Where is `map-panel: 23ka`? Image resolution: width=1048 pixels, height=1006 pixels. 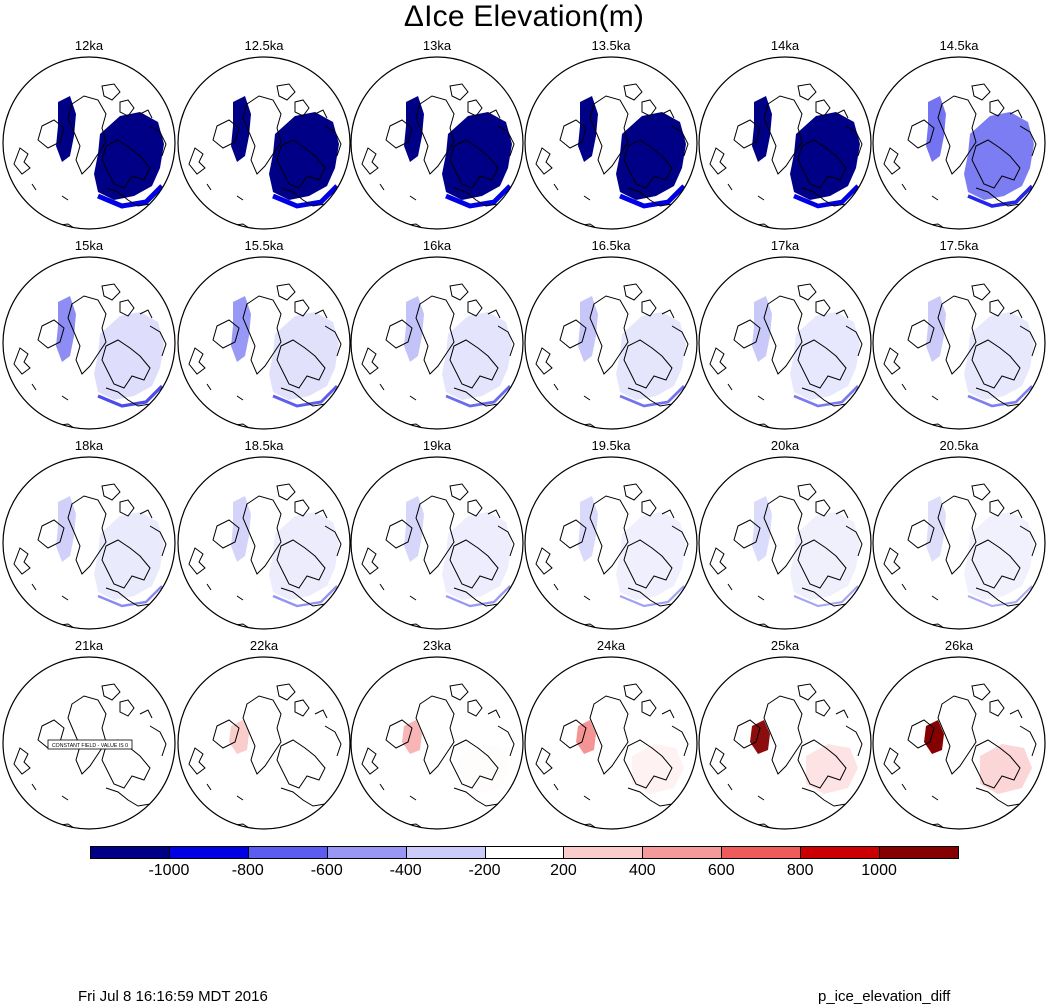
map-panel: 23ka is located at coordinates (437, 734).